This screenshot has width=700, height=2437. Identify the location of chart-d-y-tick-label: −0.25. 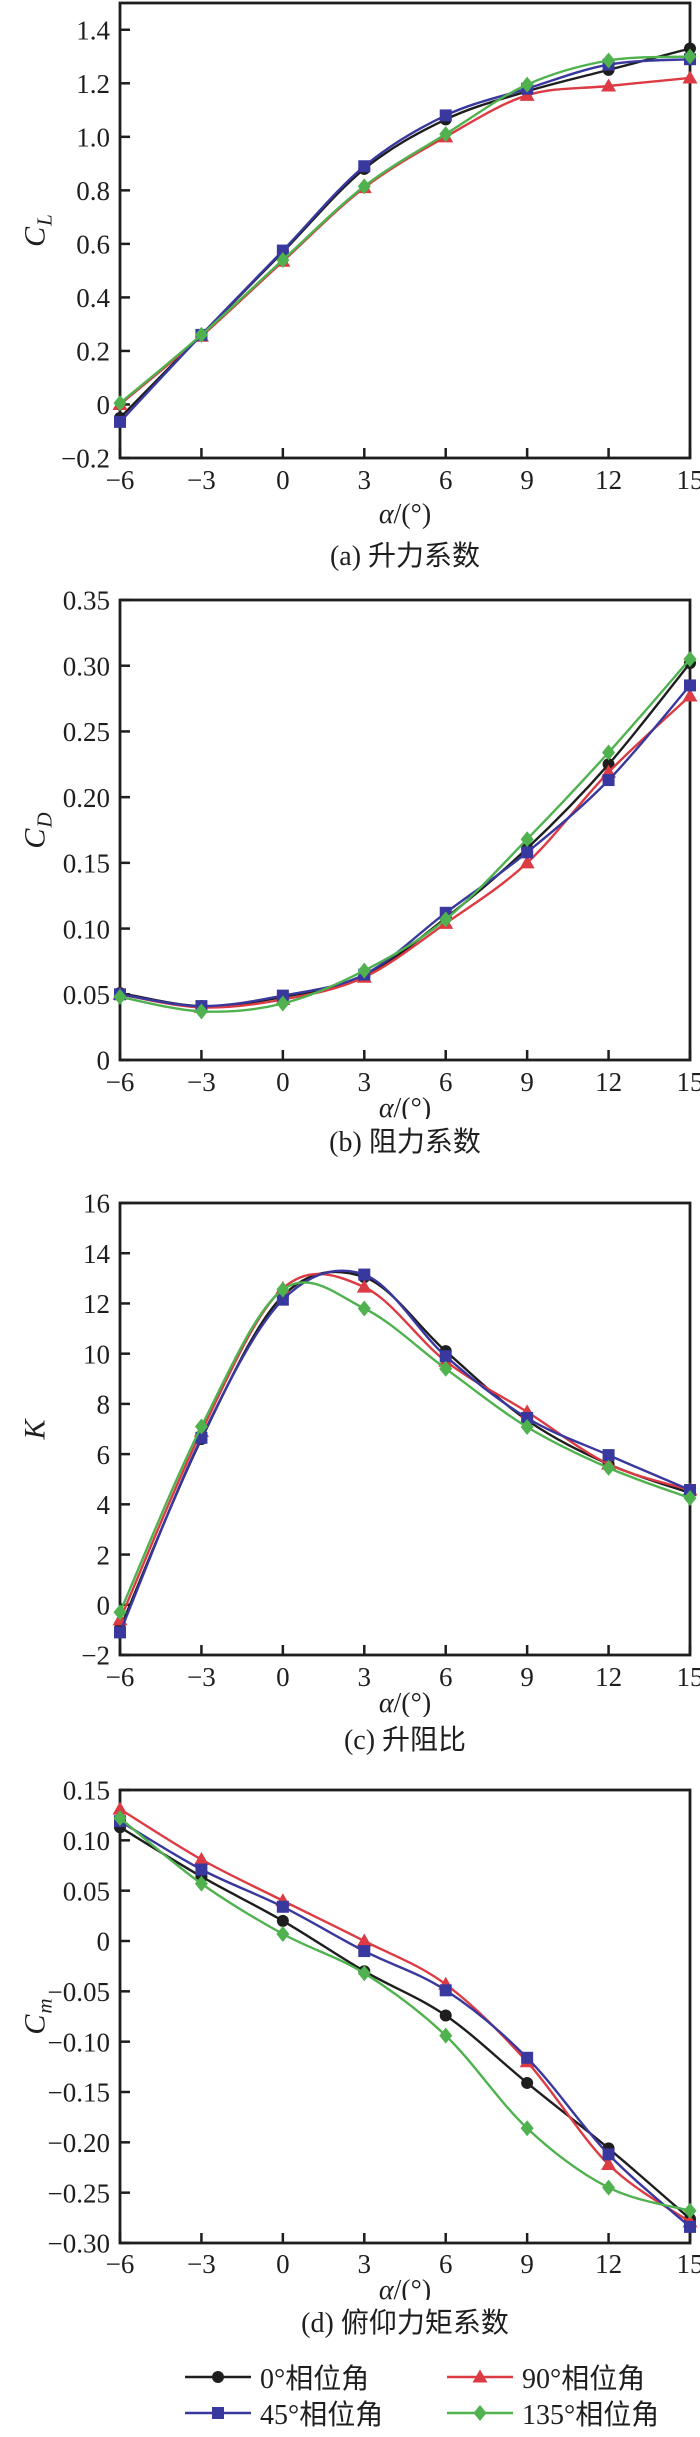
(79, 2193).